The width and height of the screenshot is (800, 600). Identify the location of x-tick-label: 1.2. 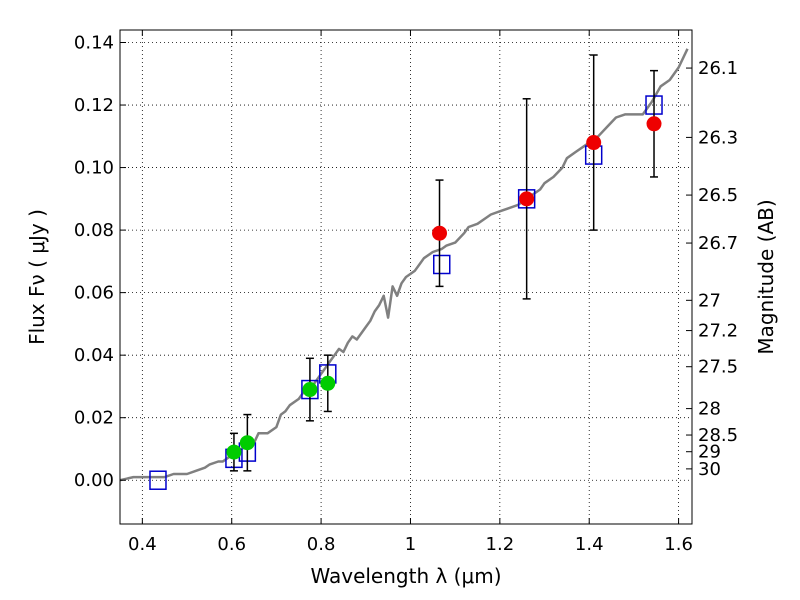
(500, 544).